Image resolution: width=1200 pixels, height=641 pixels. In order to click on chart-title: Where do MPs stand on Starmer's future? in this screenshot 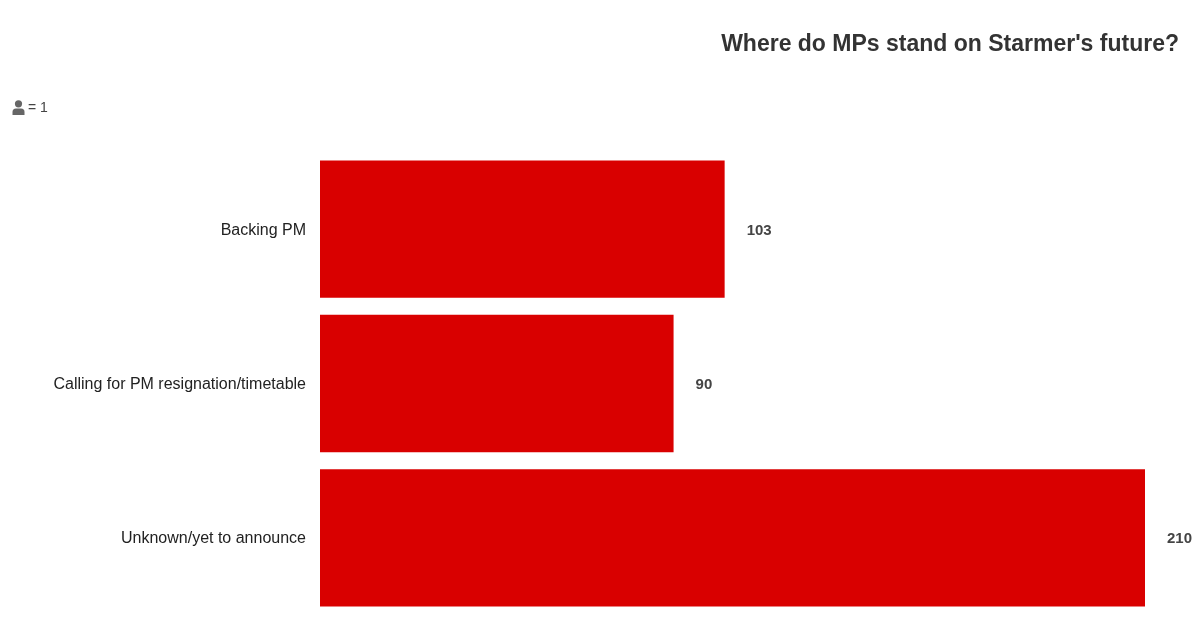, I will do `click(950, 42)`.